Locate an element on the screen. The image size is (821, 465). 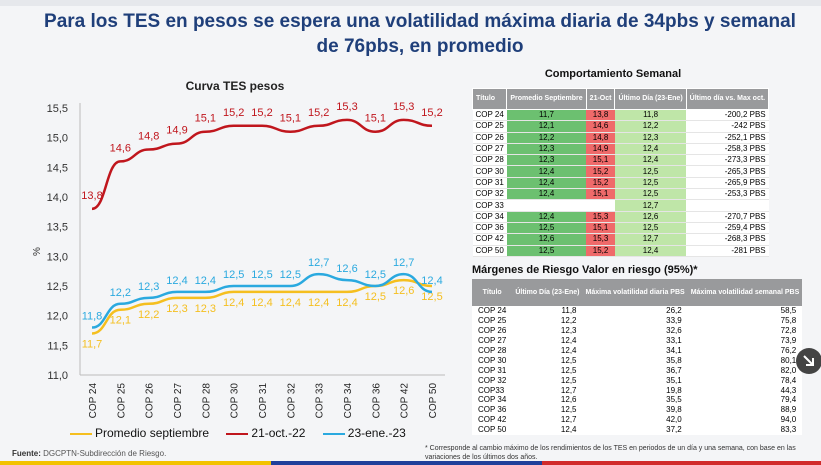
y-tick-label: 14,0 is located at coordinates (57, 198).